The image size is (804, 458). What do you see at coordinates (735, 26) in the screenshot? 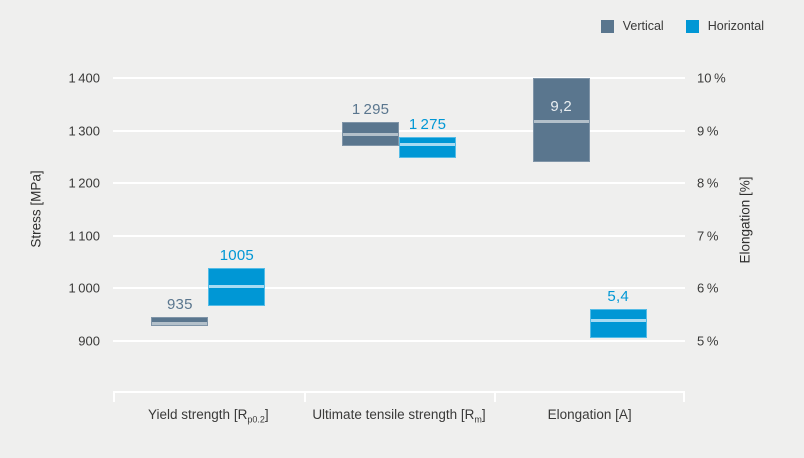
I see `legend-label: Horizontal` at bounding box center [735, 26].